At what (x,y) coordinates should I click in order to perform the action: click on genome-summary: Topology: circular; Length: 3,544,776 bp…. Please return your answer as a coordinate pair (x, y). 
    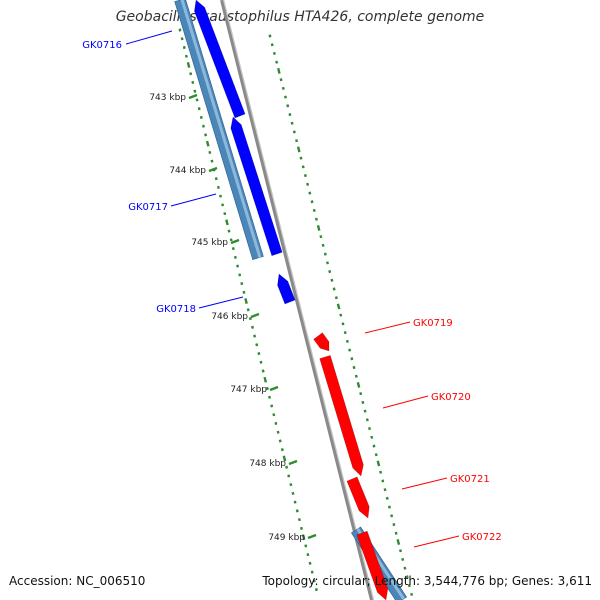
    Looking at the image, I should click on (427, 581).